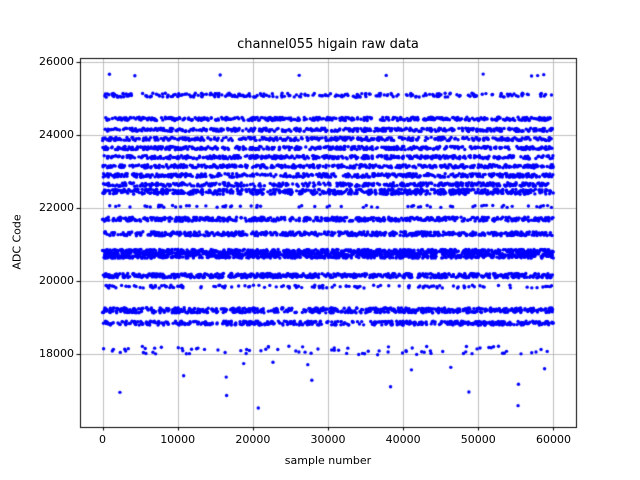 The width and height of the screenshot is (640, 480). I want to click on x-tick-label: 50000, so click(478, 439).